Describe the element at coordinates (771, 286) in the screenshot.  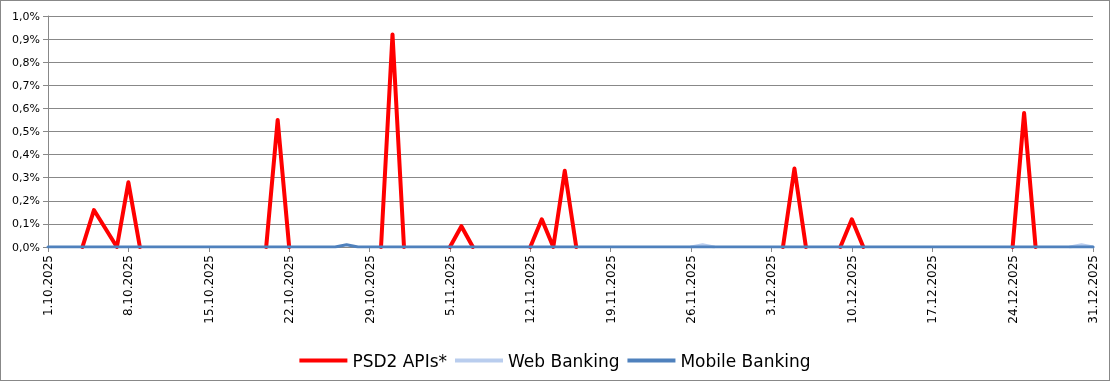
I see `x-tick-label: 3.12.2025` at that location.